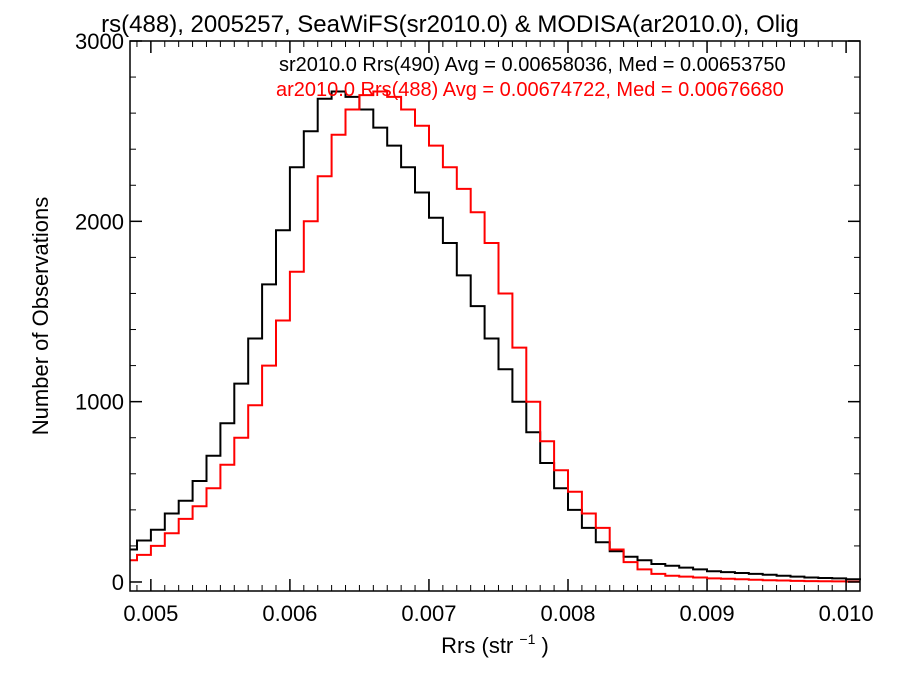 The image size is (900, 675). Describe the element at coordinates (118, 582) in the screenshot. I see `y-tick-label: 0` at that location.